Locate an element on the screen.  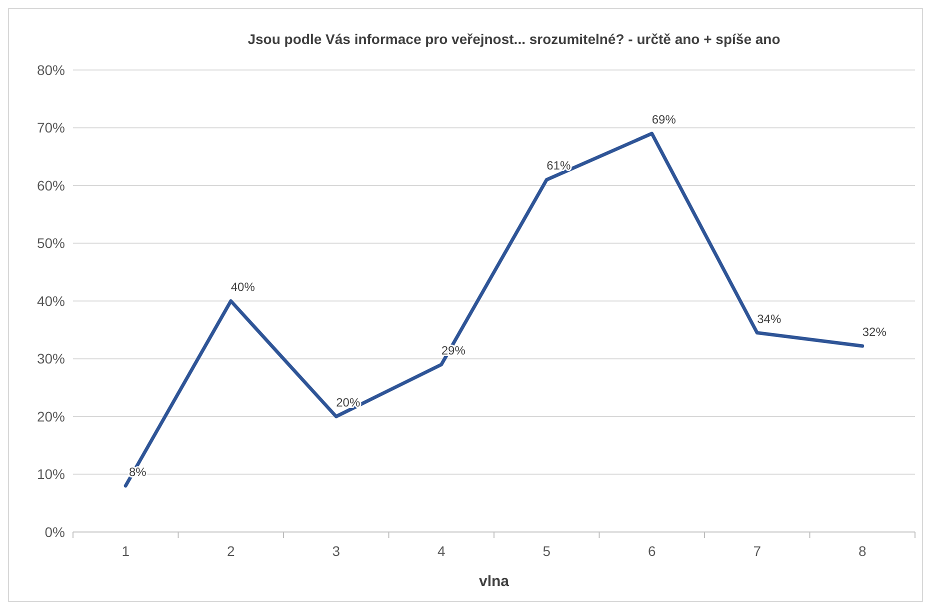
x-tick-label: 5 is located at coordinates (546, 551).